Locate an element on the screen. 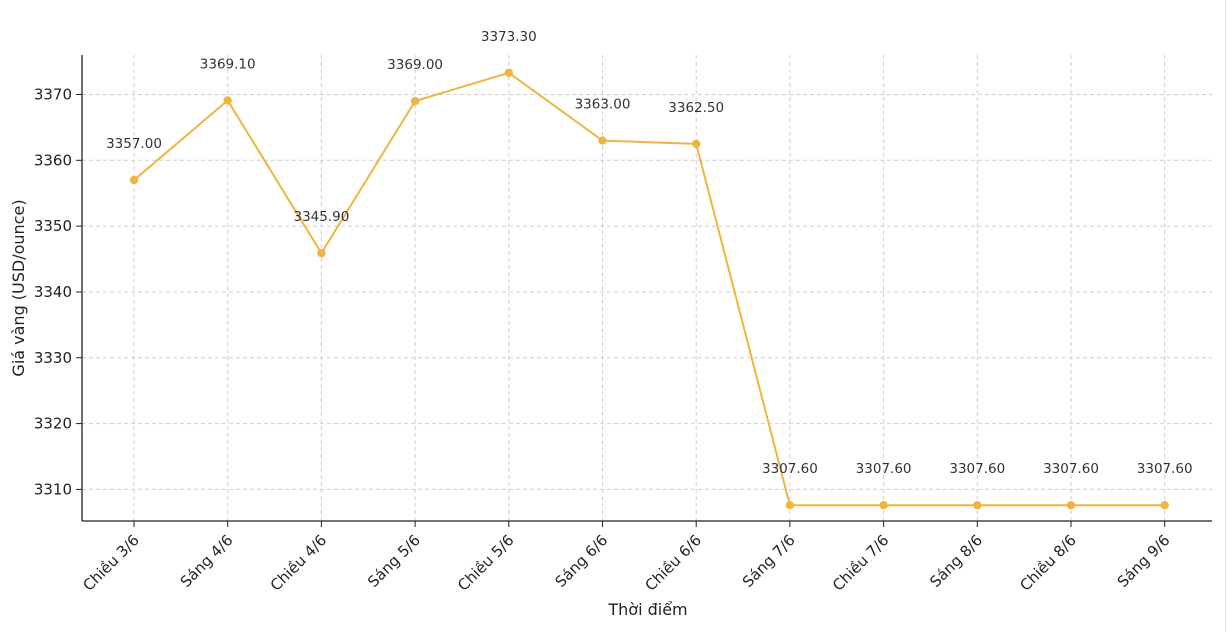 The width and height of the screenshot is (1228, 632). x-tick-label: Sáng 5/6 is located at coordinates (394, 561).